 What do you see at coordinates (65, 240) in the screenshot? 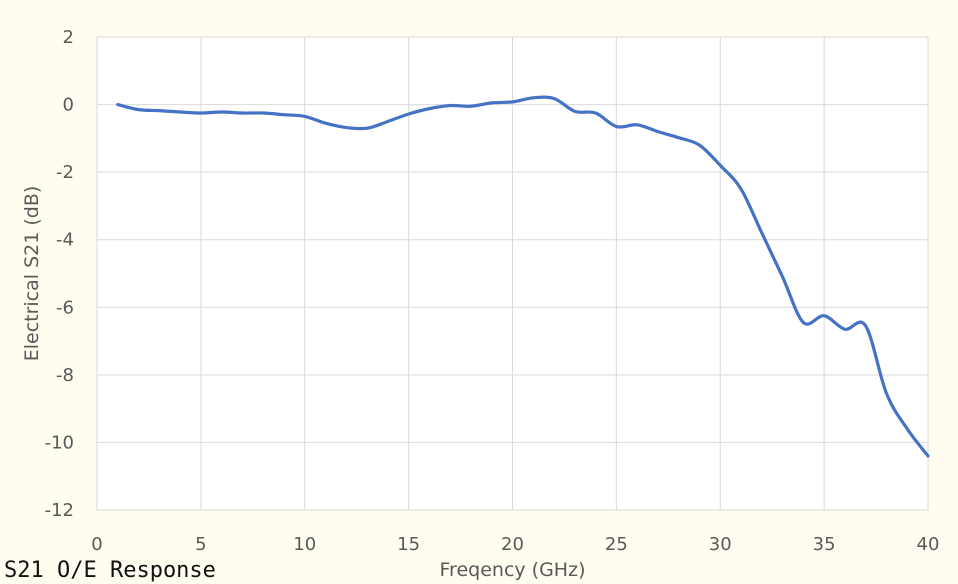
I see `y-tick-label: -4` at bounding box center [65, 240].